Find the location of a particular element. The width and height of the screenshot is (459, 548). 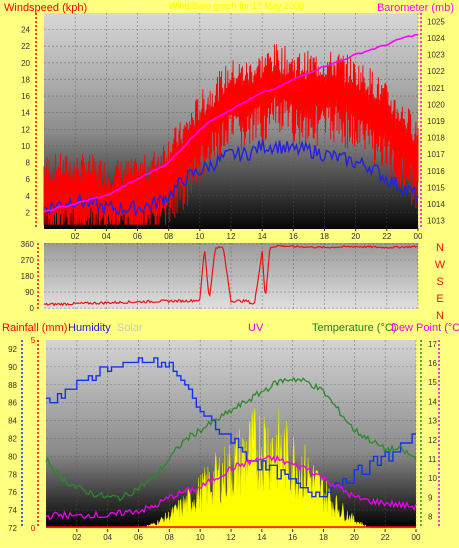

barometer-axis-label: Barometer (mb) is located at coordinates (415, 8).